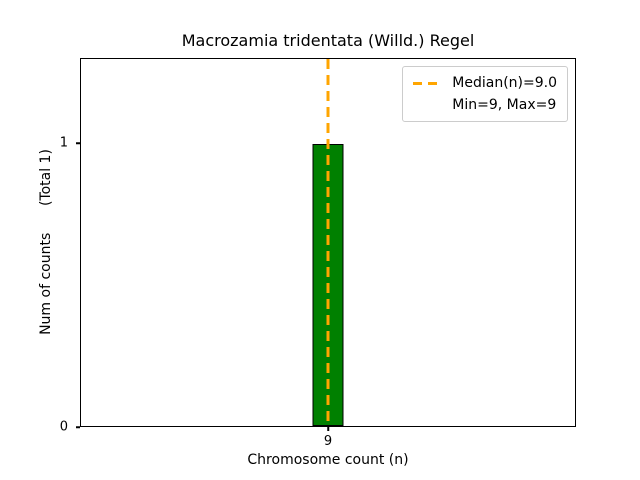  Describe the element at coordinates (328, 460) in the screenshot. I see `x-axis-label: Chromosome count (n)` at that location.